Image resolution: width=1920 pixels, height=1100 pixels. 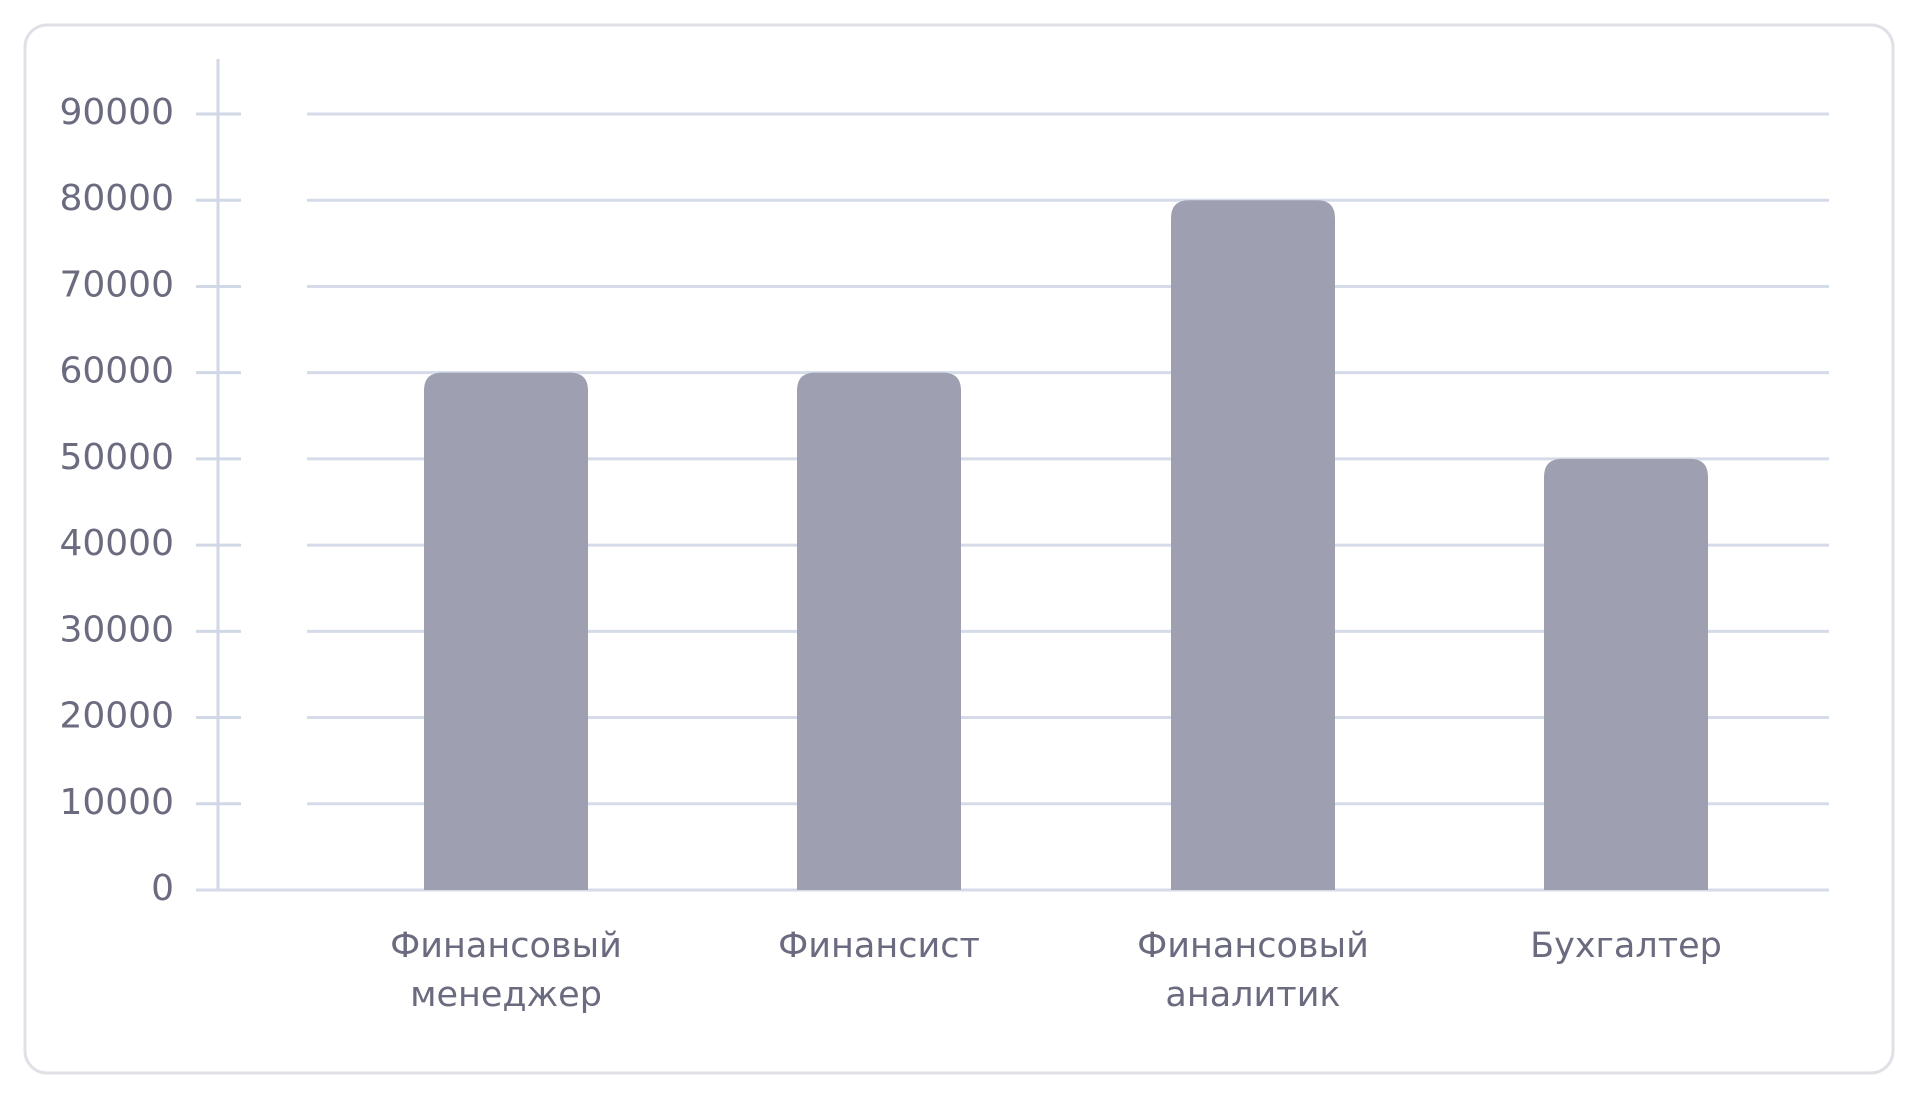 What do you see at coordinates (116, 457) in the screenshot?
I see `y-tick-label: 50000` at bounding box center [116, 457].